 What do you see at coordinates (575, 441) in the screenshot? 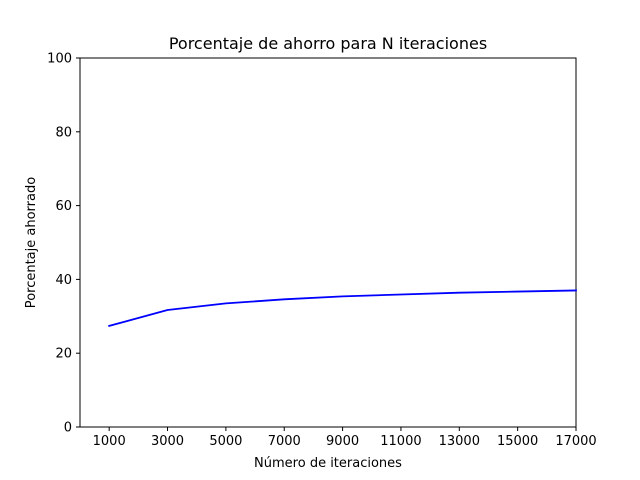
I see `x-tick-label: 17000` at bounding box center [575, 441].